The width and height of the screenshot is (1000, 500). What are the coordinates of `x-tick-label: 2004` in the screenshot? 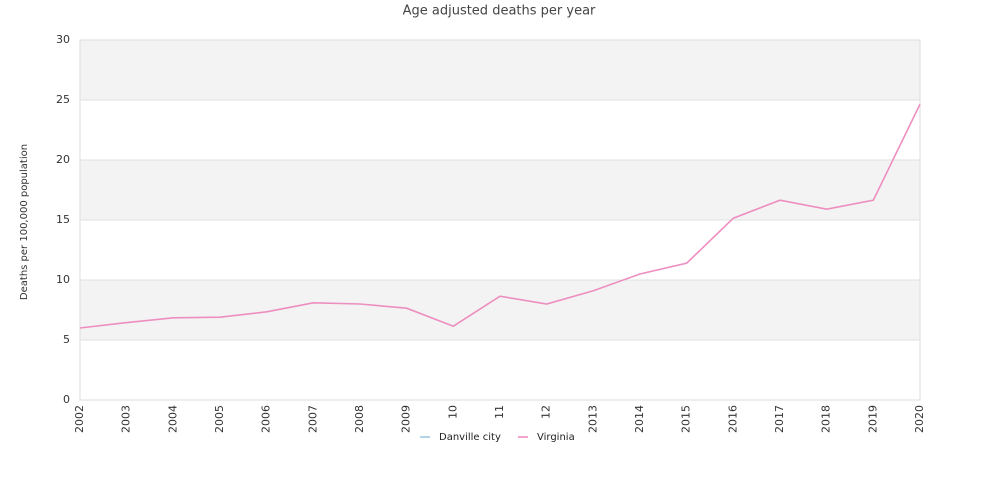 It's located at (172, 419).